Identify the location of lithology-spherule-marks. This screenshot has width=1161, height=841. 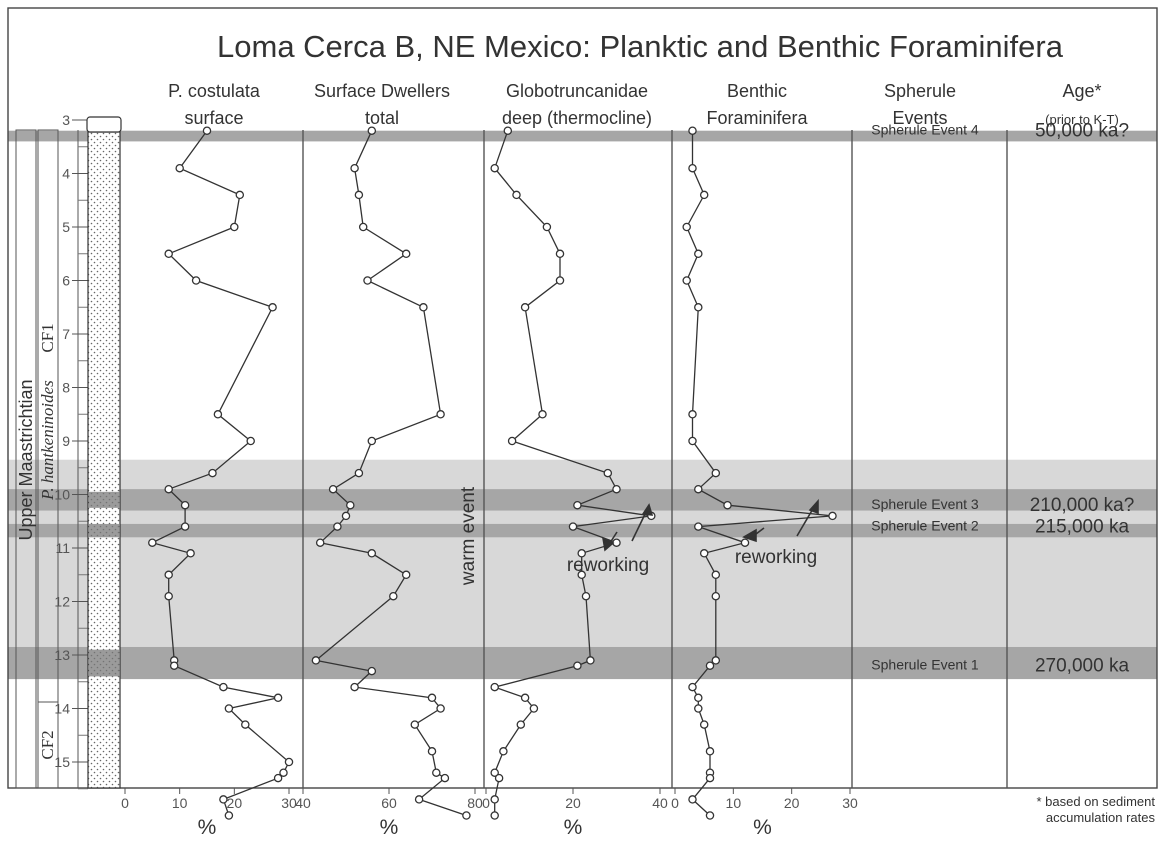
(104, 584).